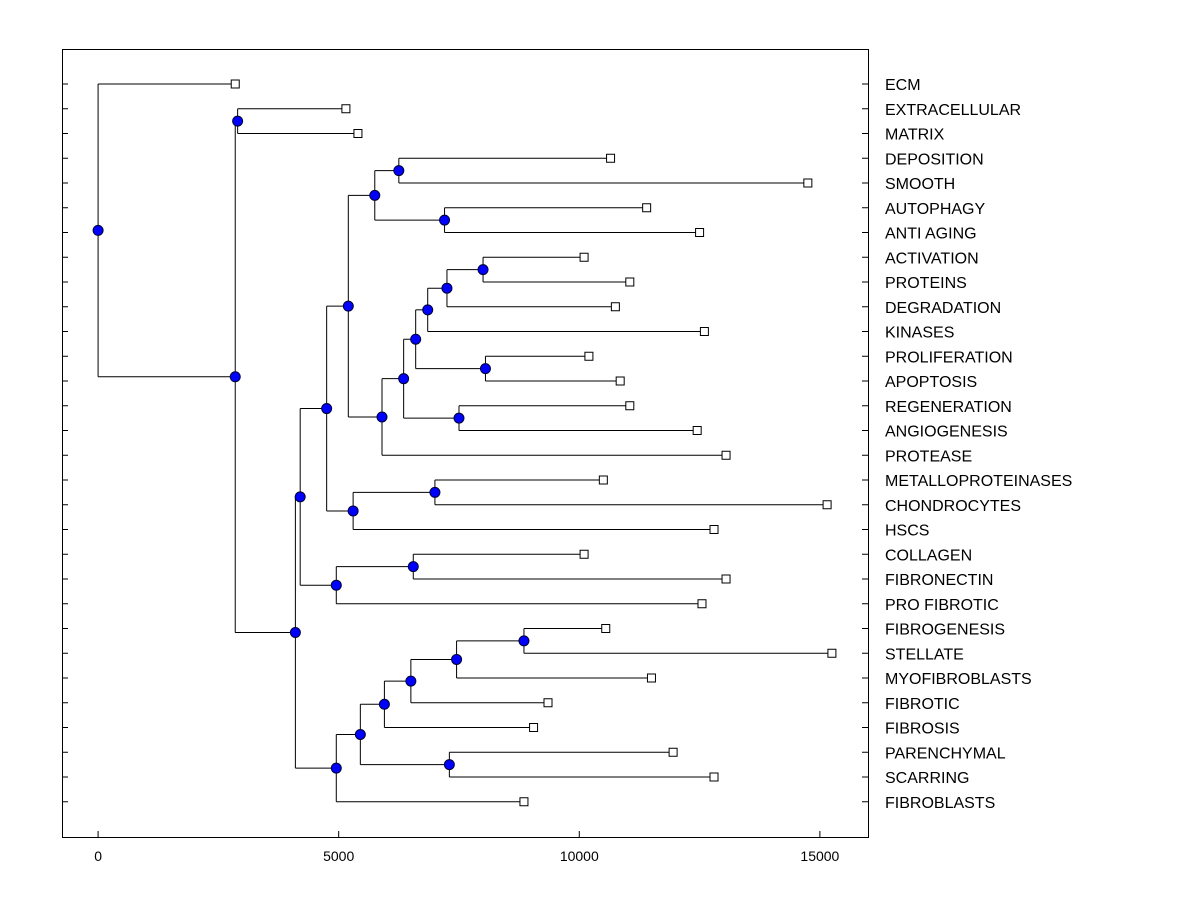 The height and width of the screenshot is (900, 1200). What do you see at coordinates (948, 407) in the screenshot?
I see `leaf-label: REGENERATION` at bounding box center [948, 407].